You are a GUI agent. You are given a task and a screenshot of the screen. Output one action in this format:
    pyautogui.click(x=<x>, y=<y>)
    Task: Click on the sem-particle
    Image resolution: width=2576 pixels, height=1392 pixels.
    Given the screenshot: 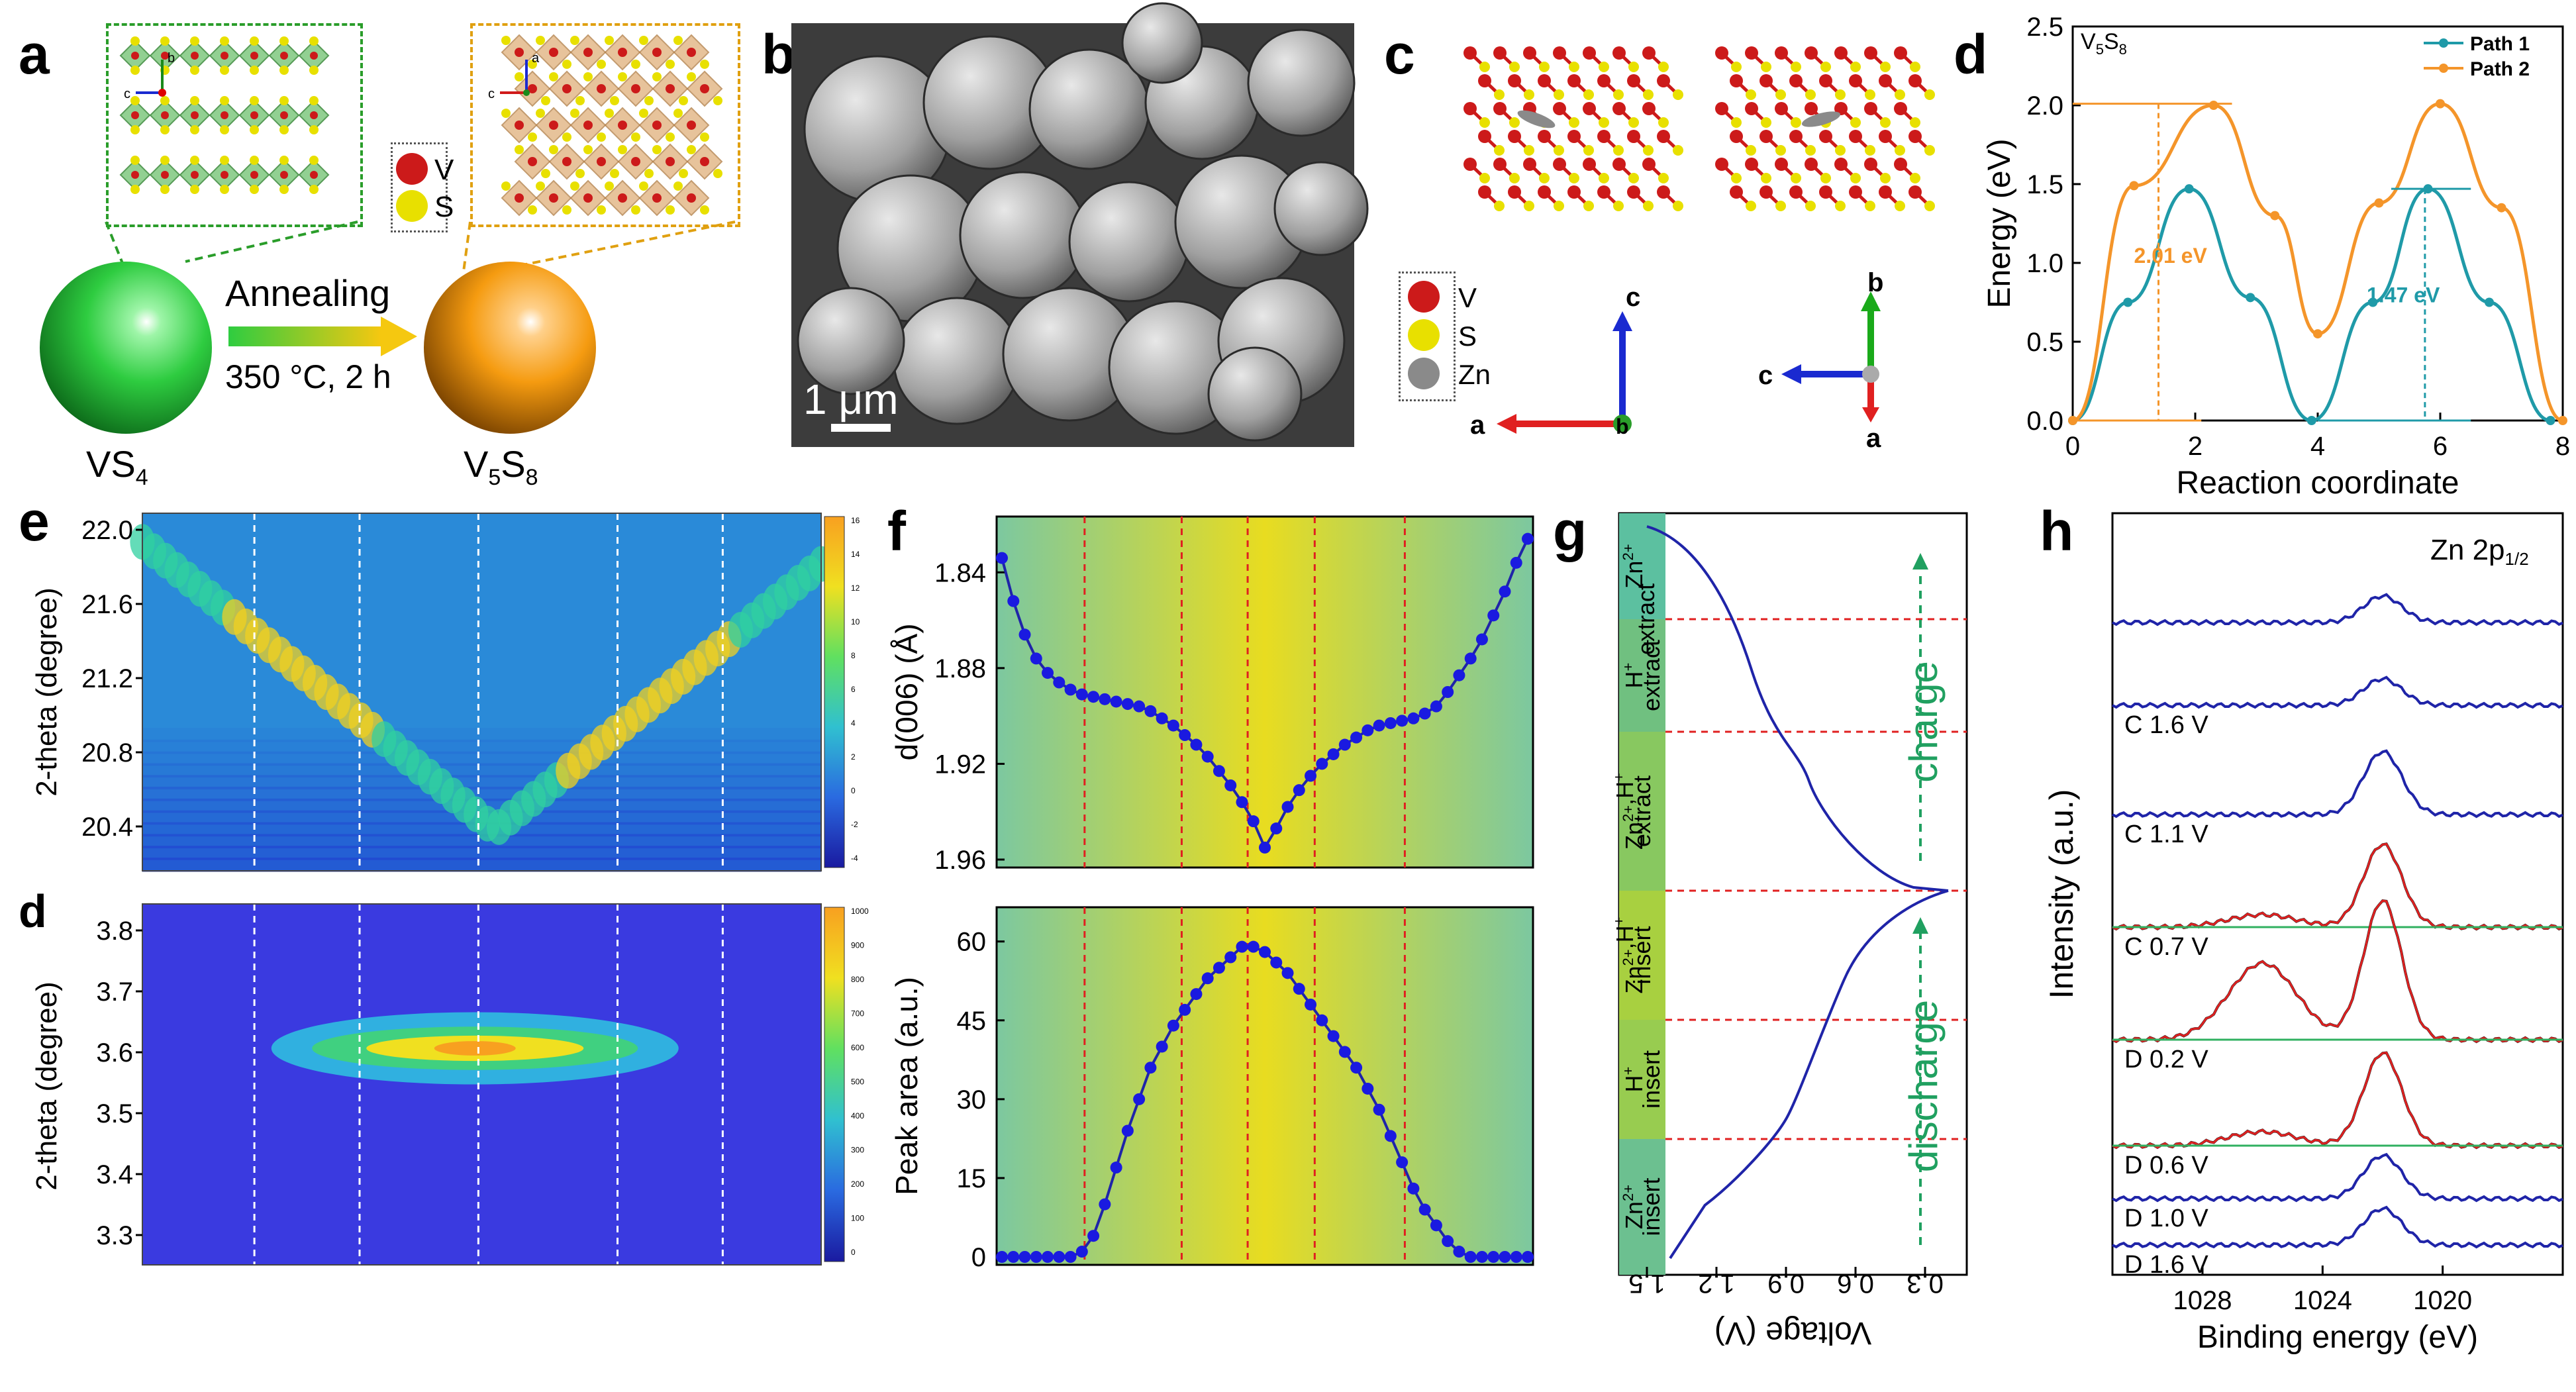 What is the action you would take?
    pyautogui.click(x=1023, y=235)
    